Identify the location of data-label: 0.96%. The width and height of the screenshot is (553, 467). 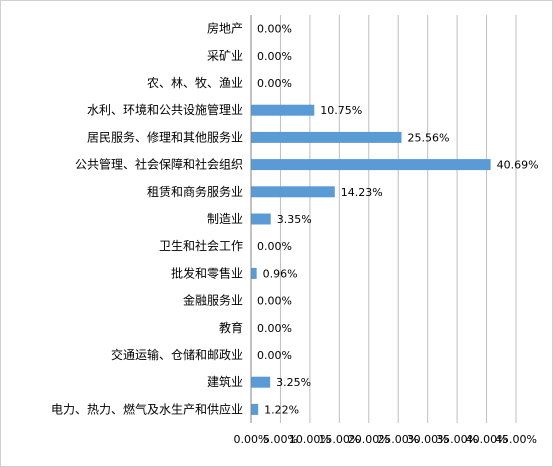
(280, 273).